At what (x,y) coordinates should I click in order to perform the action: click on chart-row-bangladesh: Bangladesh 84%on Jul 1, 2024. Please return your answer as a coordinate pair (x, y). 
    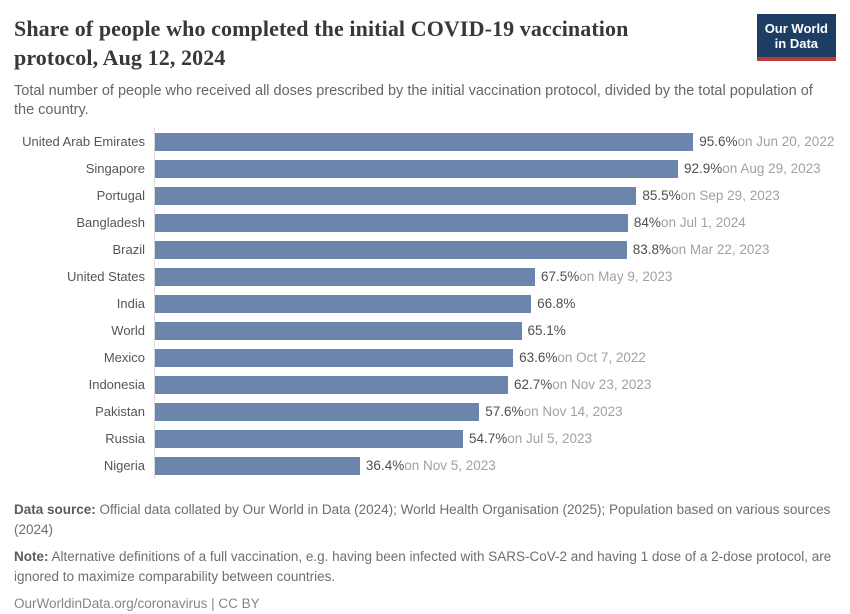
    Looking at the image, I should click on (425, 223).